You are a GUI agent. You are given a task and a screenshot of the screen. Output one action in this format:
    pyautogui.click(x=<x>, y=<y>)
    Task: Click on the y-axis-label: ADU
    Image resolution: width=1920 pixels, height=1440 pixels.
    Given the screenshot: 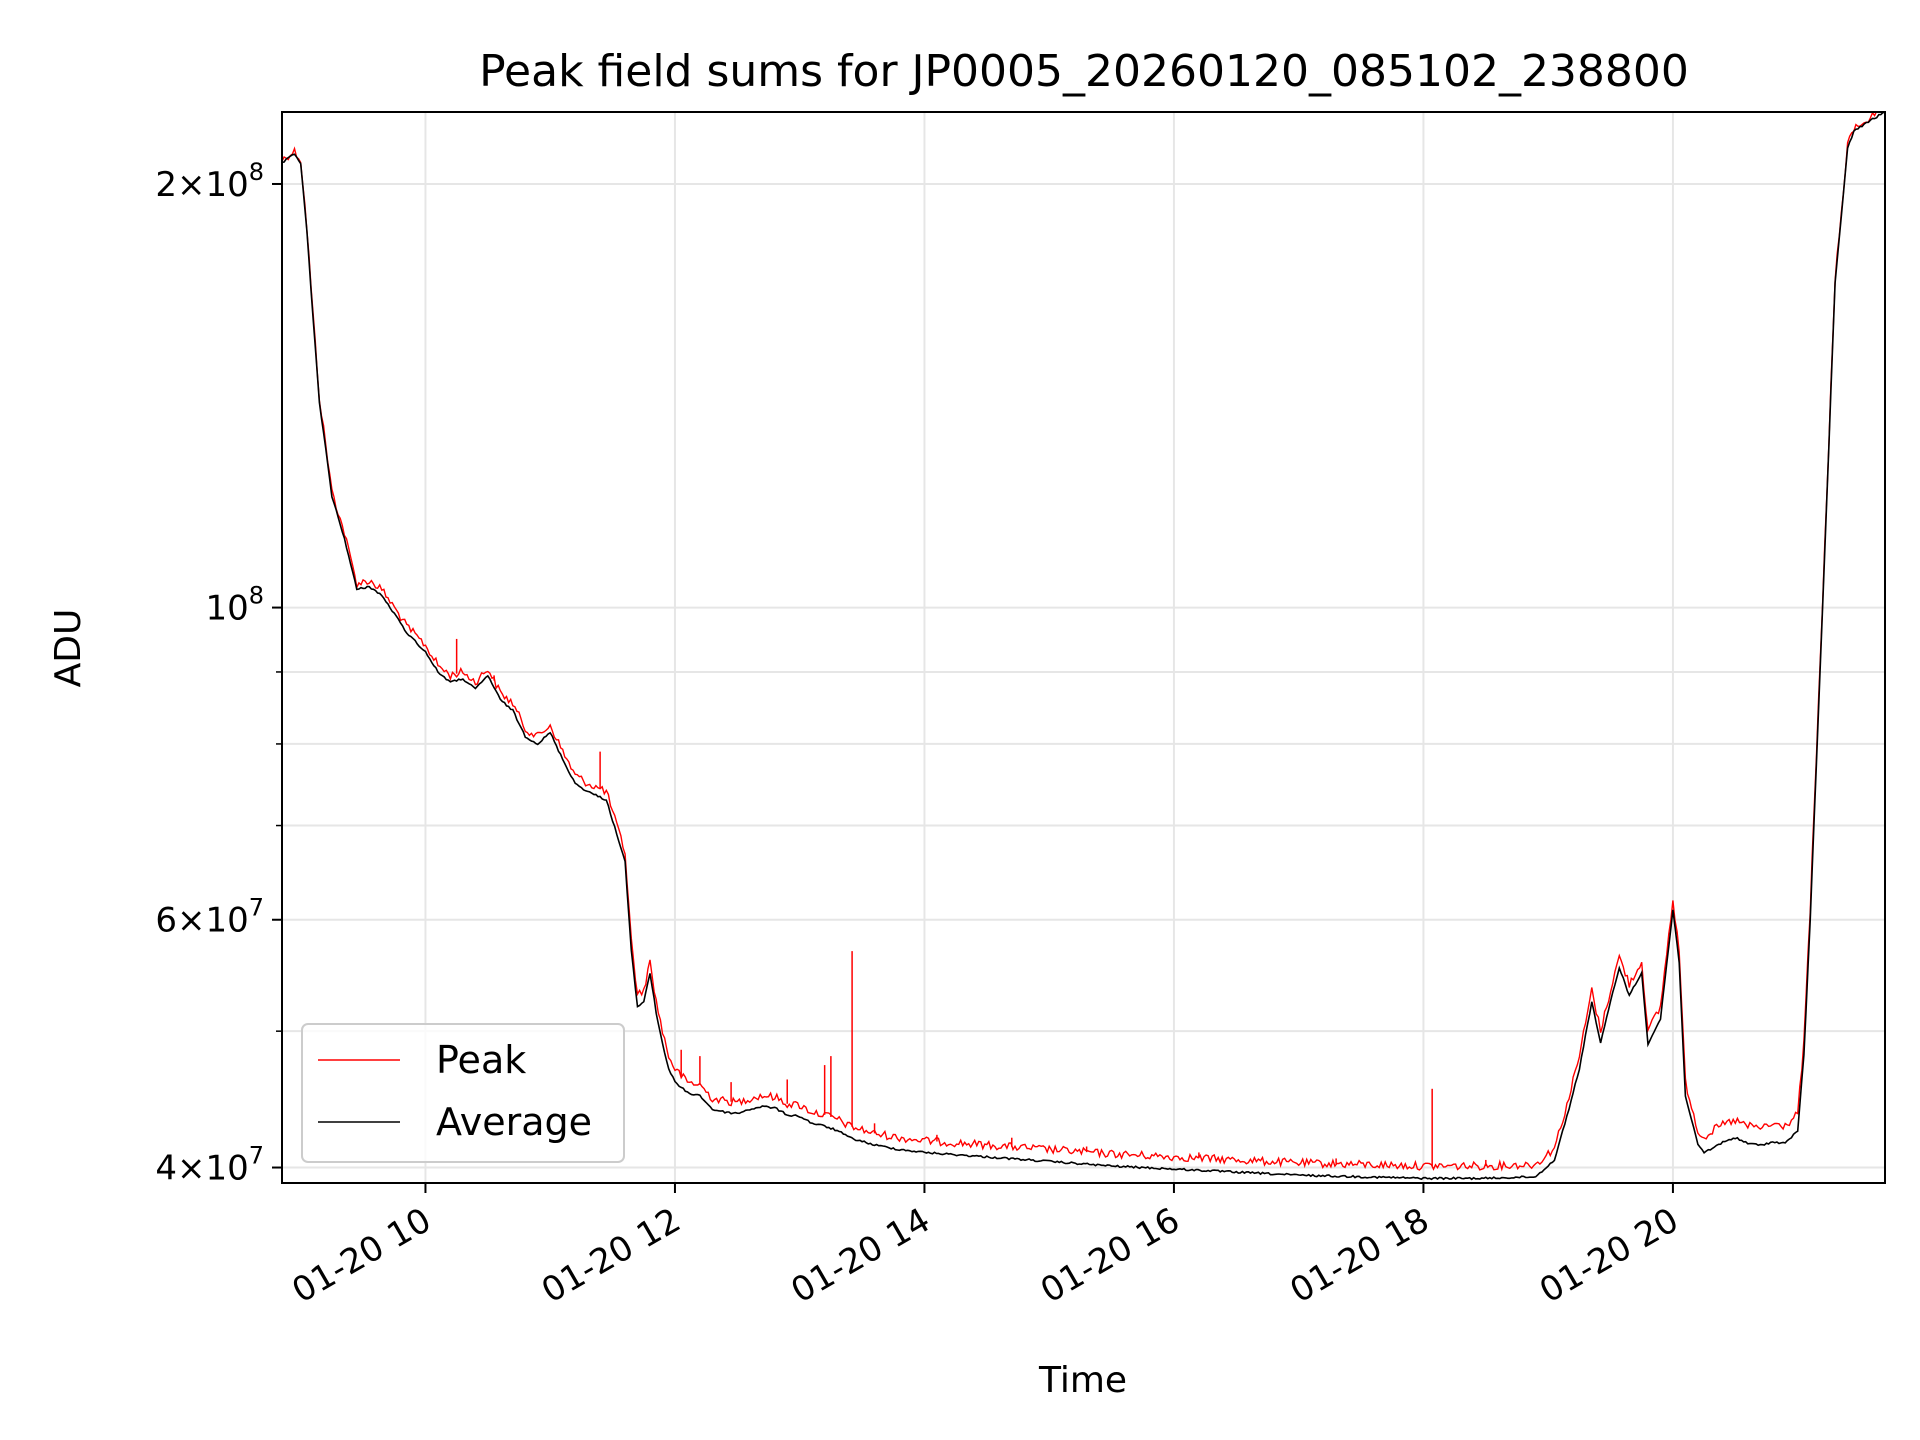 What is the action you would take?
    pyautogui.click(x=68, y=648)
    